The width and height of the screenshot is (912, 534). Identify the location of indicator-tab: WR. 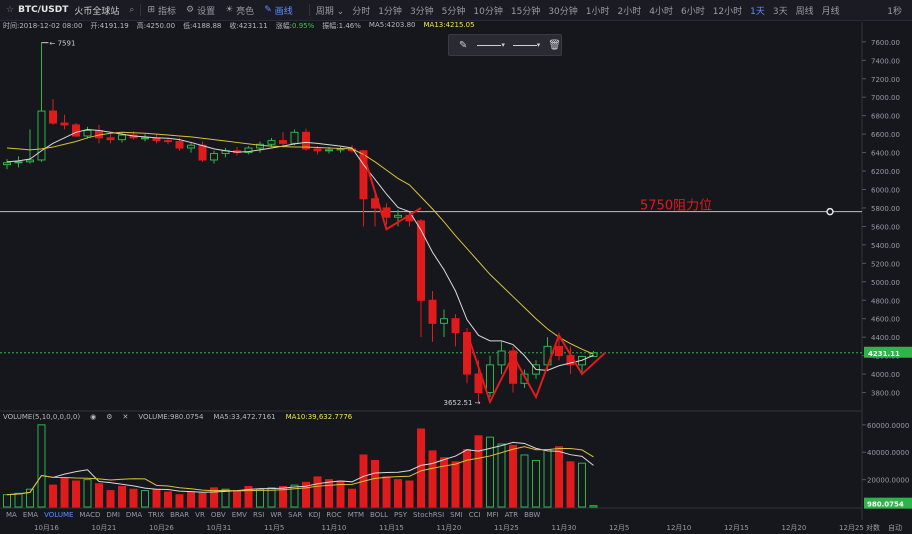
(276, 515).